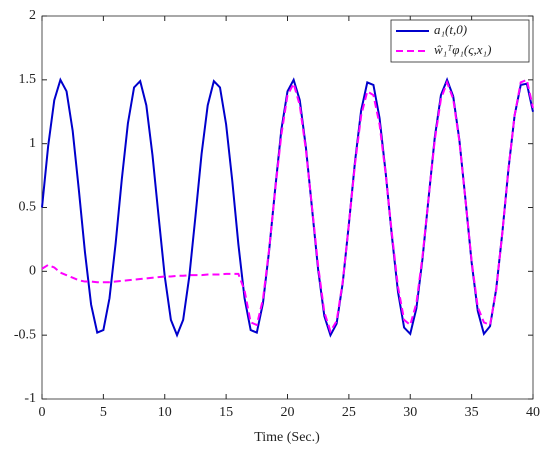 This screenshot has height=453, width=550. I want to click on legend: a₁(t,0) ŵ₁ᵀφ₁(ς,x₁), so click(460, 41).